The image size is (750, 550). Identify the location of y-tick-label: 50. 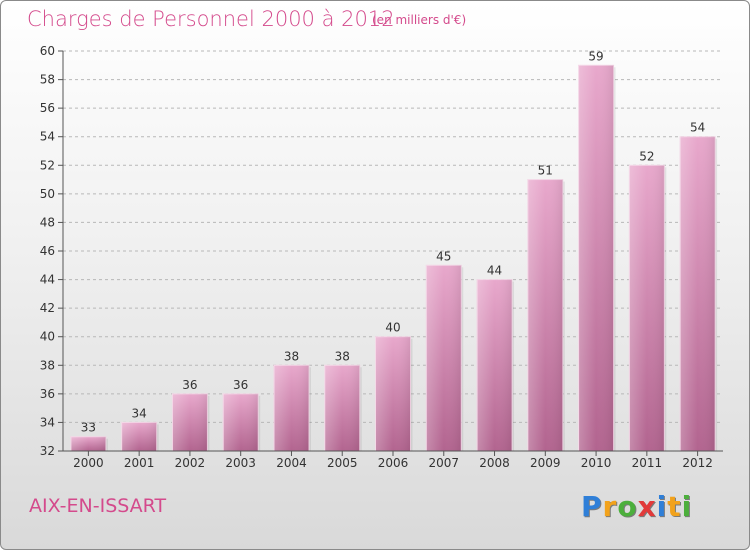
(47, 194).